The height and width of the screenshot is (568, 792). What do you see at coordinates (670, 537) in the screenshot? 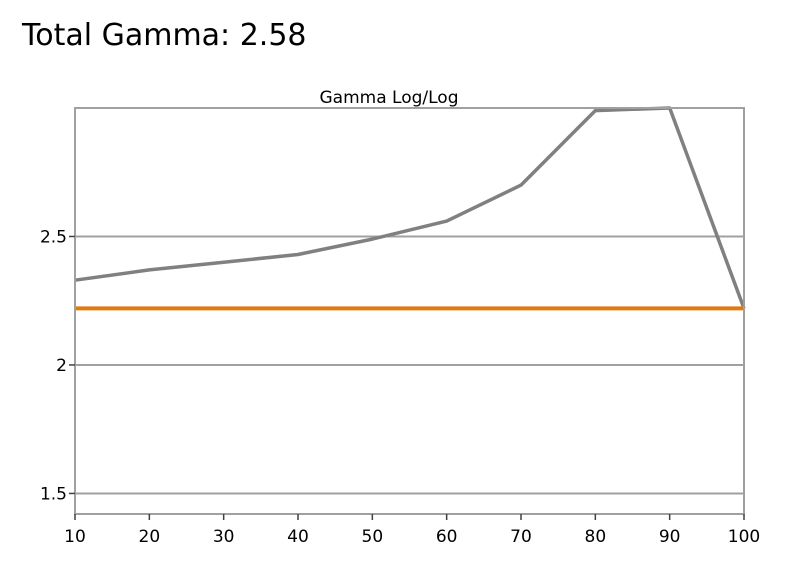
I see `x-tick-label: 90` at bounding box center [670, 537].